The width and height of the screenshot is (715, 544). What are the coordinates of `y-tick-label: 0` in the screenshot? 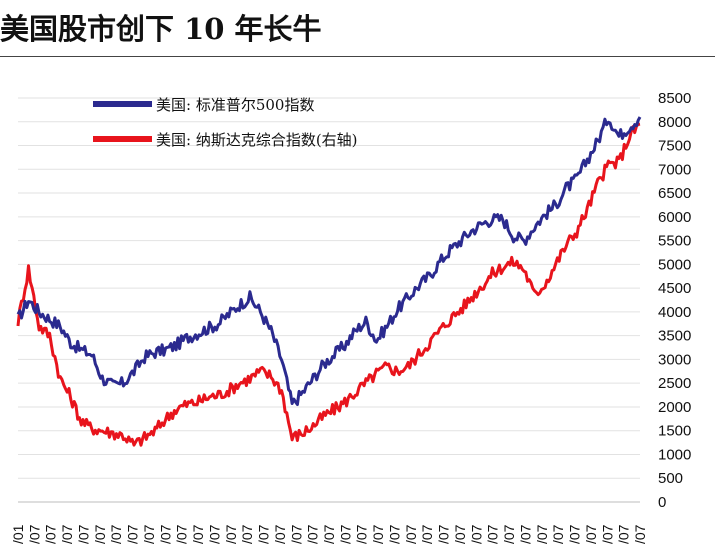 It's located at (662, 502).